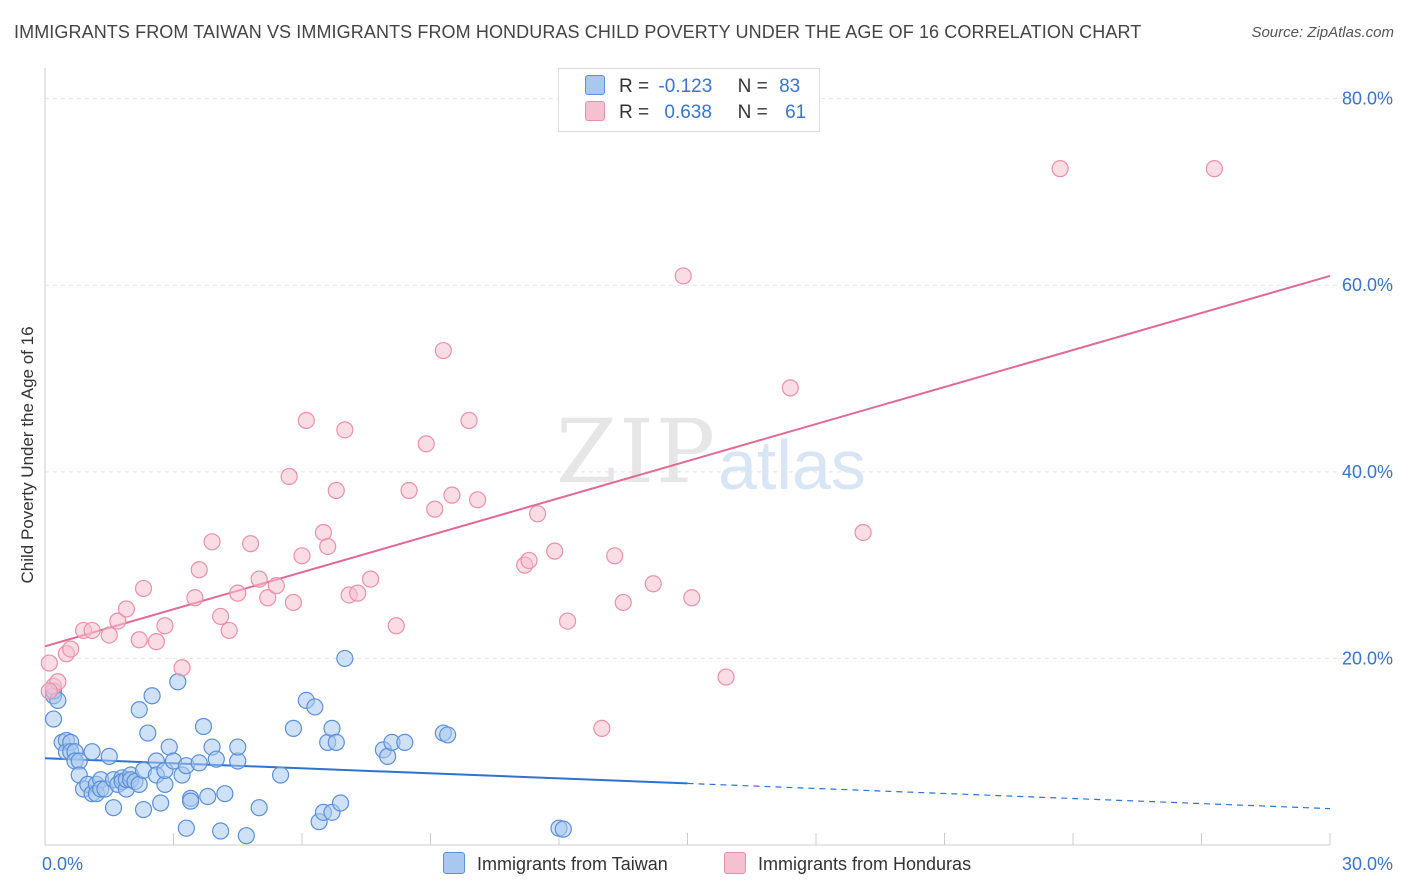 This screenshot has height=892, width=1406. What do you see at coordinates (1322, 32) in the screenshot?
I see `source-label: Source: ZipAtlas.com` at bounding box center [1322, 32].